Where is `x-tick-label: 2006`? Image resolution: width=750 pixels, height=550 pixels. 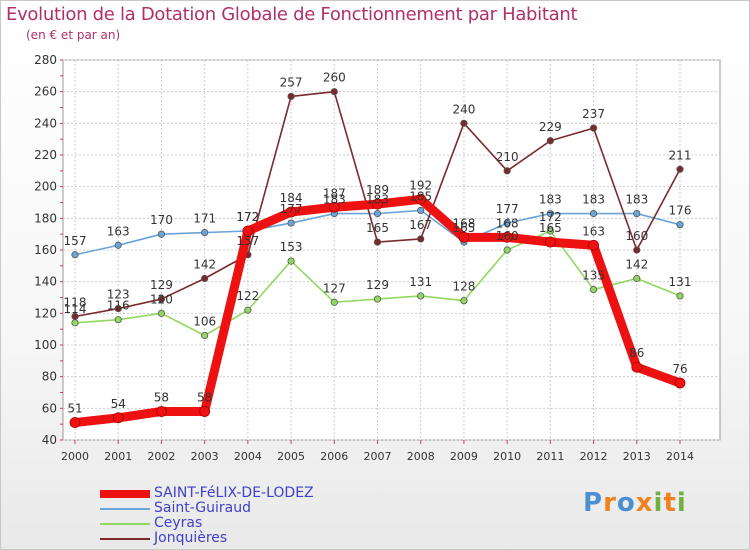 x-tick-label: 2006 is located at coordinates (334, 456).